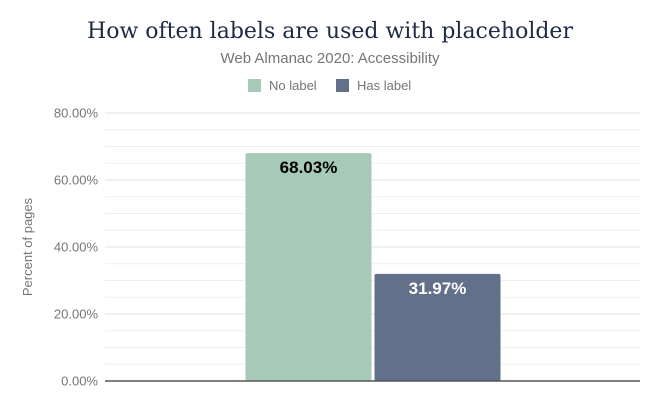 This screenshot has width=660, height=408. I want to click on y-axis-ticks: 0.00% 20.00% 40.00% 60.00% 80.00%, so click(76, 247).